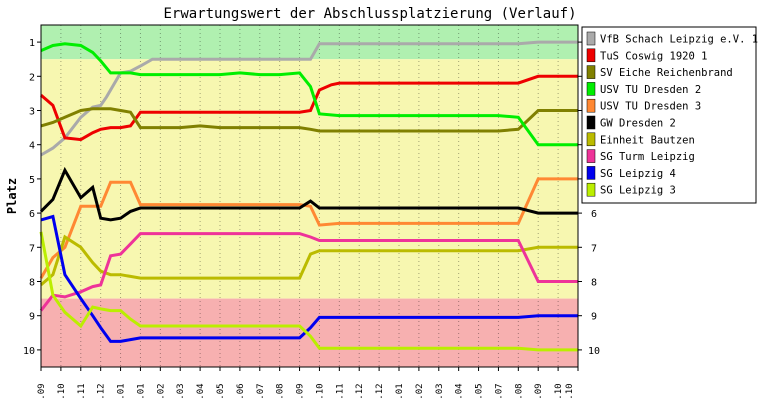 The width and height of the screenshot is (760, 400). I want to click on legend-label: USV TU Dresden 2, so click(650, 90).